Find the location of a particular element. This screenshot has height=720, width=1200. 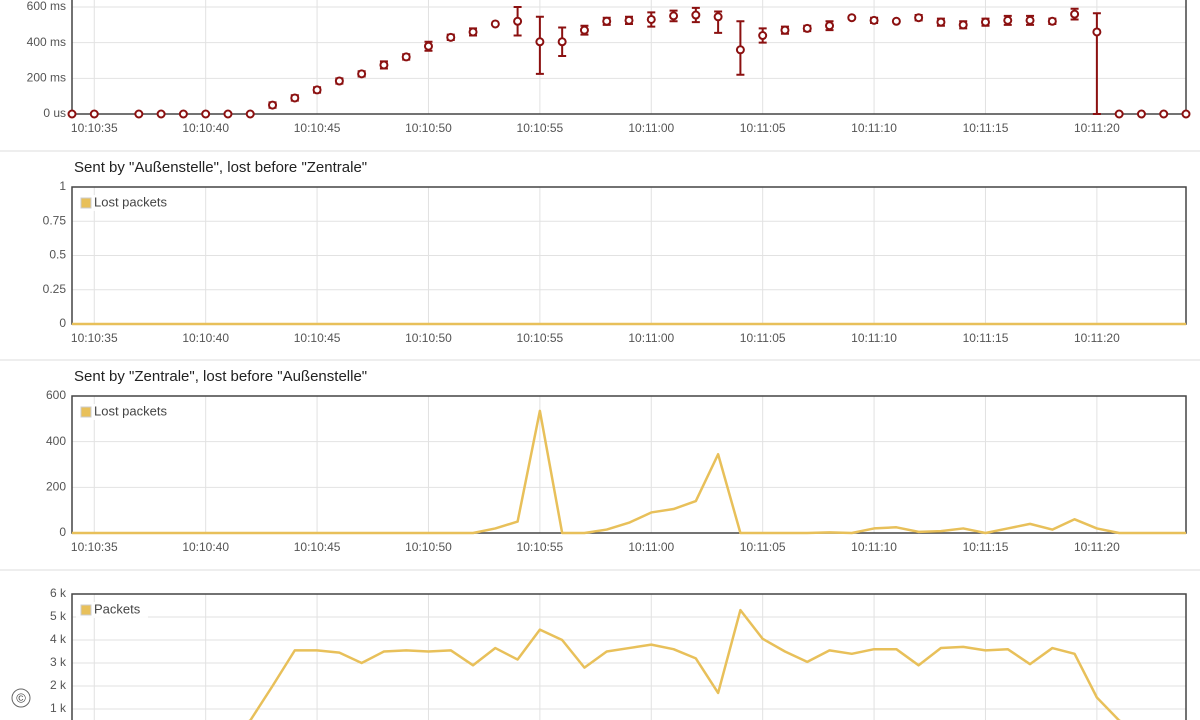

y-tick-label: 0.5 is located at coordinates (57, 255).